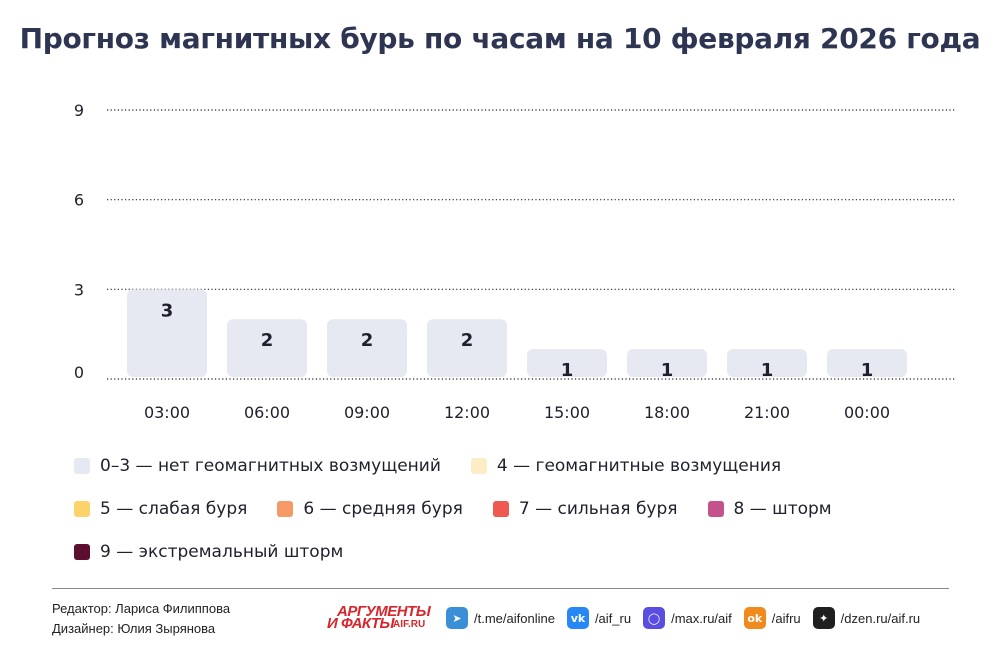 The image size is (1000, 663). Describe the element at coordinates (880, 618) in the screenshot. I see `social-link-text: /dzen.ru/aif.ru` at that location.